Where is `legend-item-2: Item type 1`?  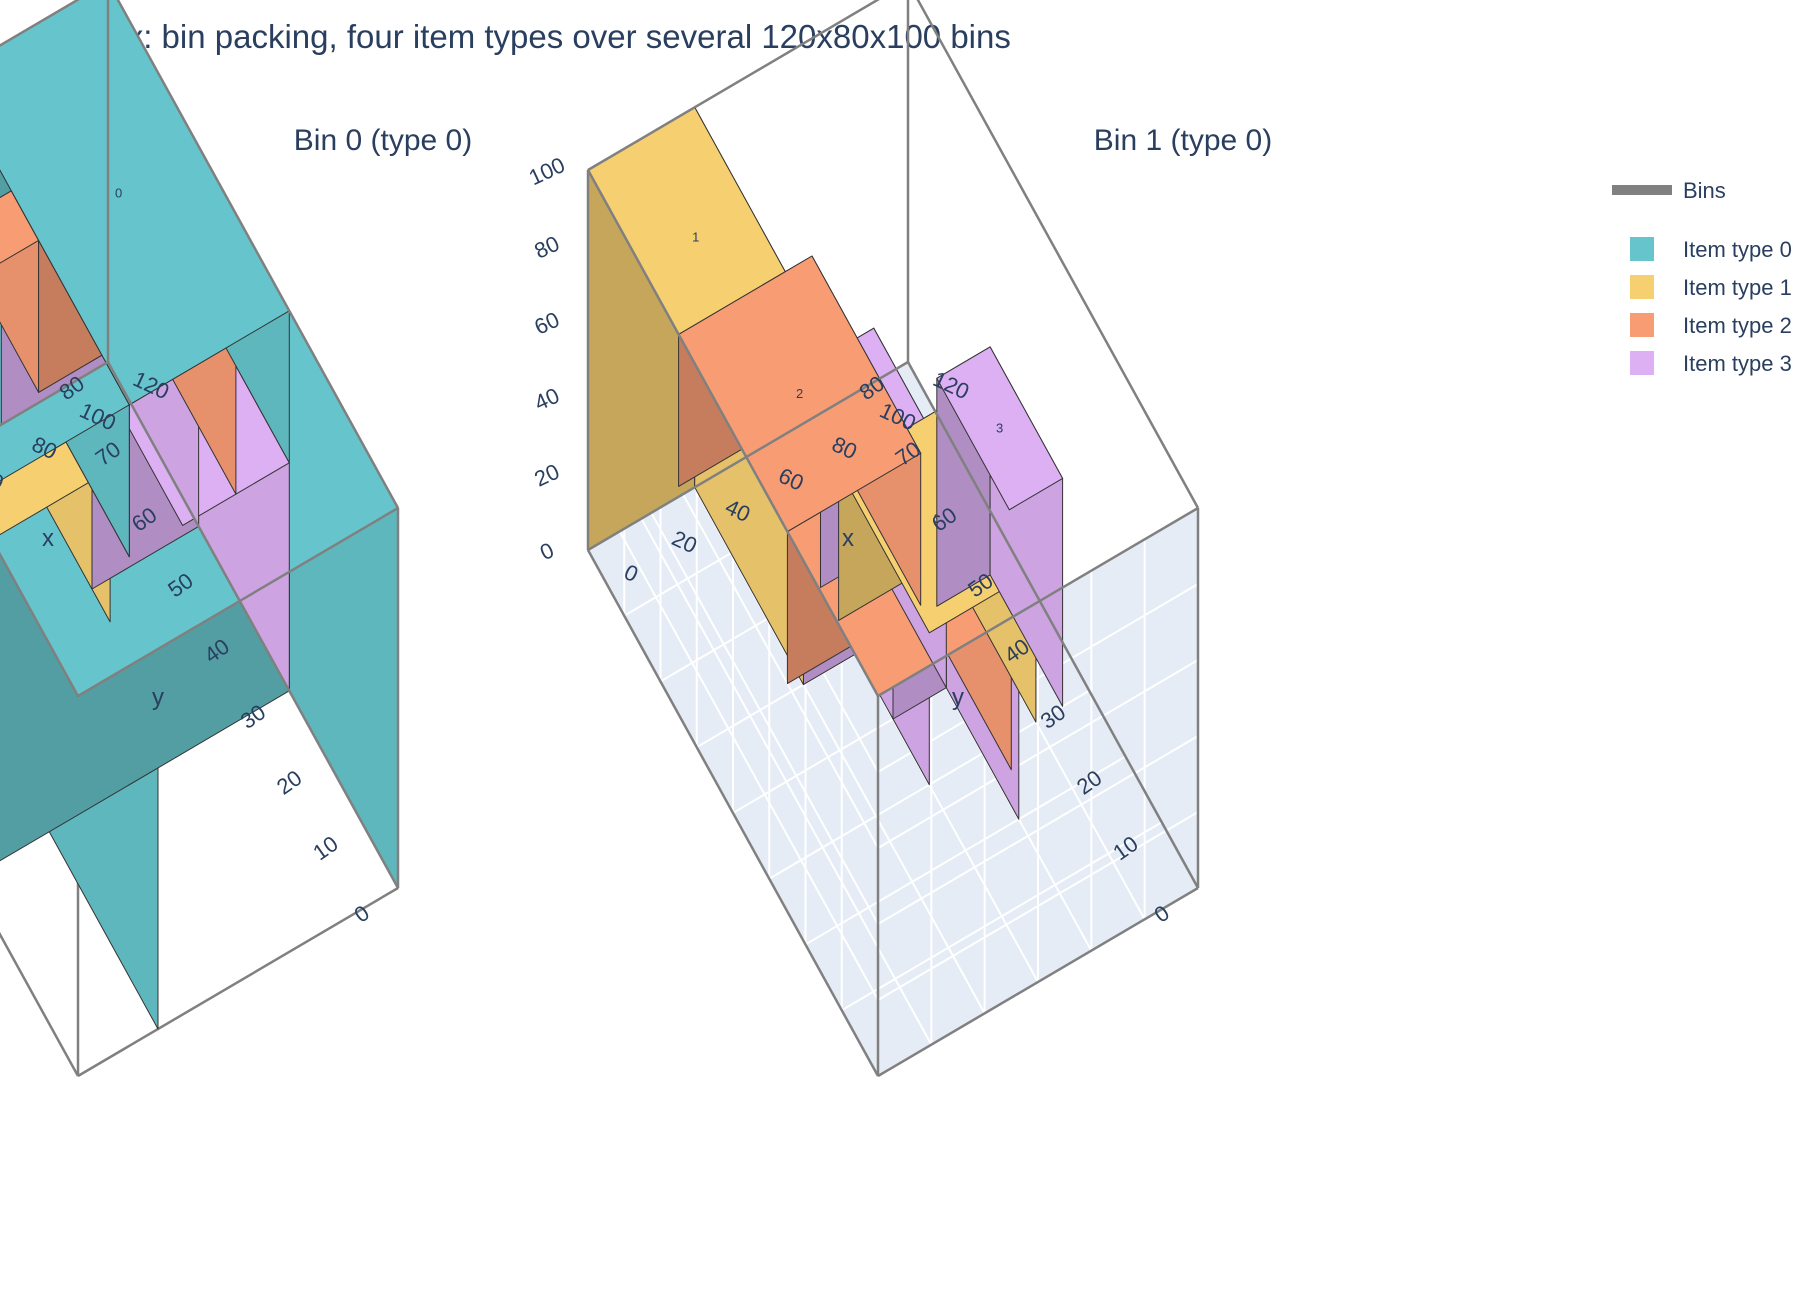 legend-item-2: Item type 1 is located at coordinates (1711, 287).